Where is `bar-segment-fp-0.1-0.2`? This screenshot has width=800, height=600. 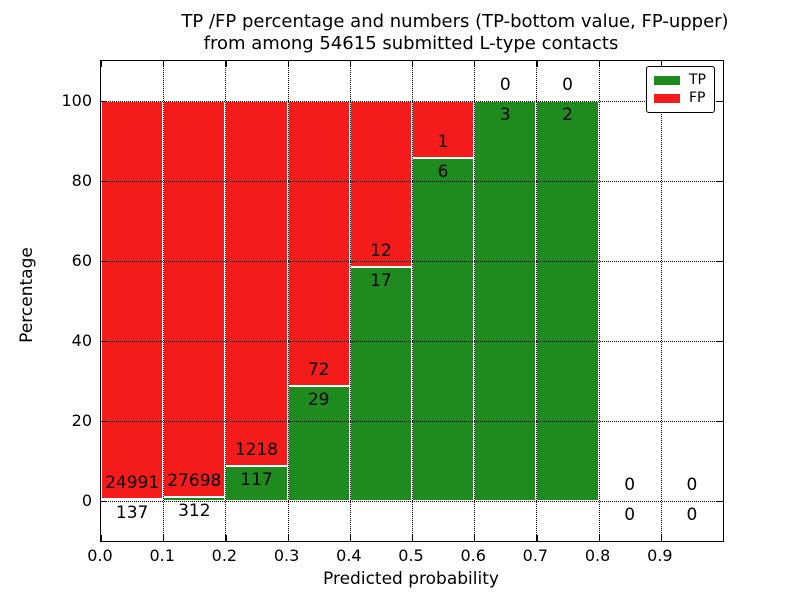
bar-segment-fp-0.1-0.2 is located at coordinates (194, 299).